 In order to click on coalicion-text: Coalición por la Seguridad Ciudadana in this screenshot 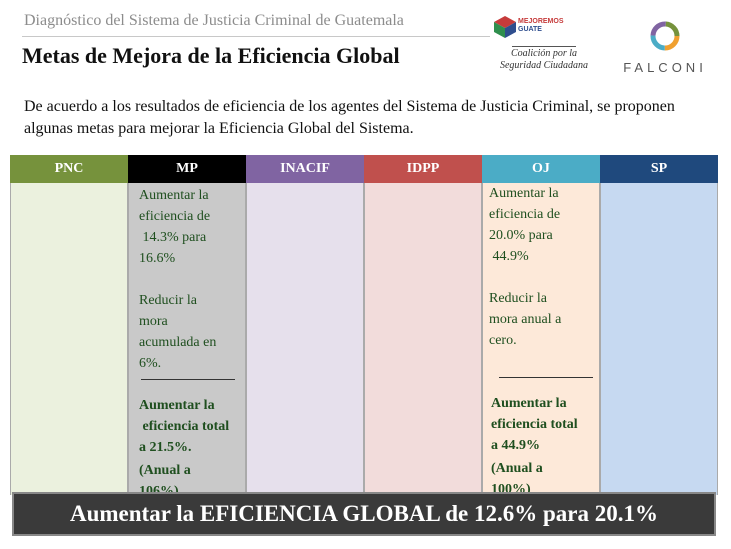, I will do `click(544, 59)`.